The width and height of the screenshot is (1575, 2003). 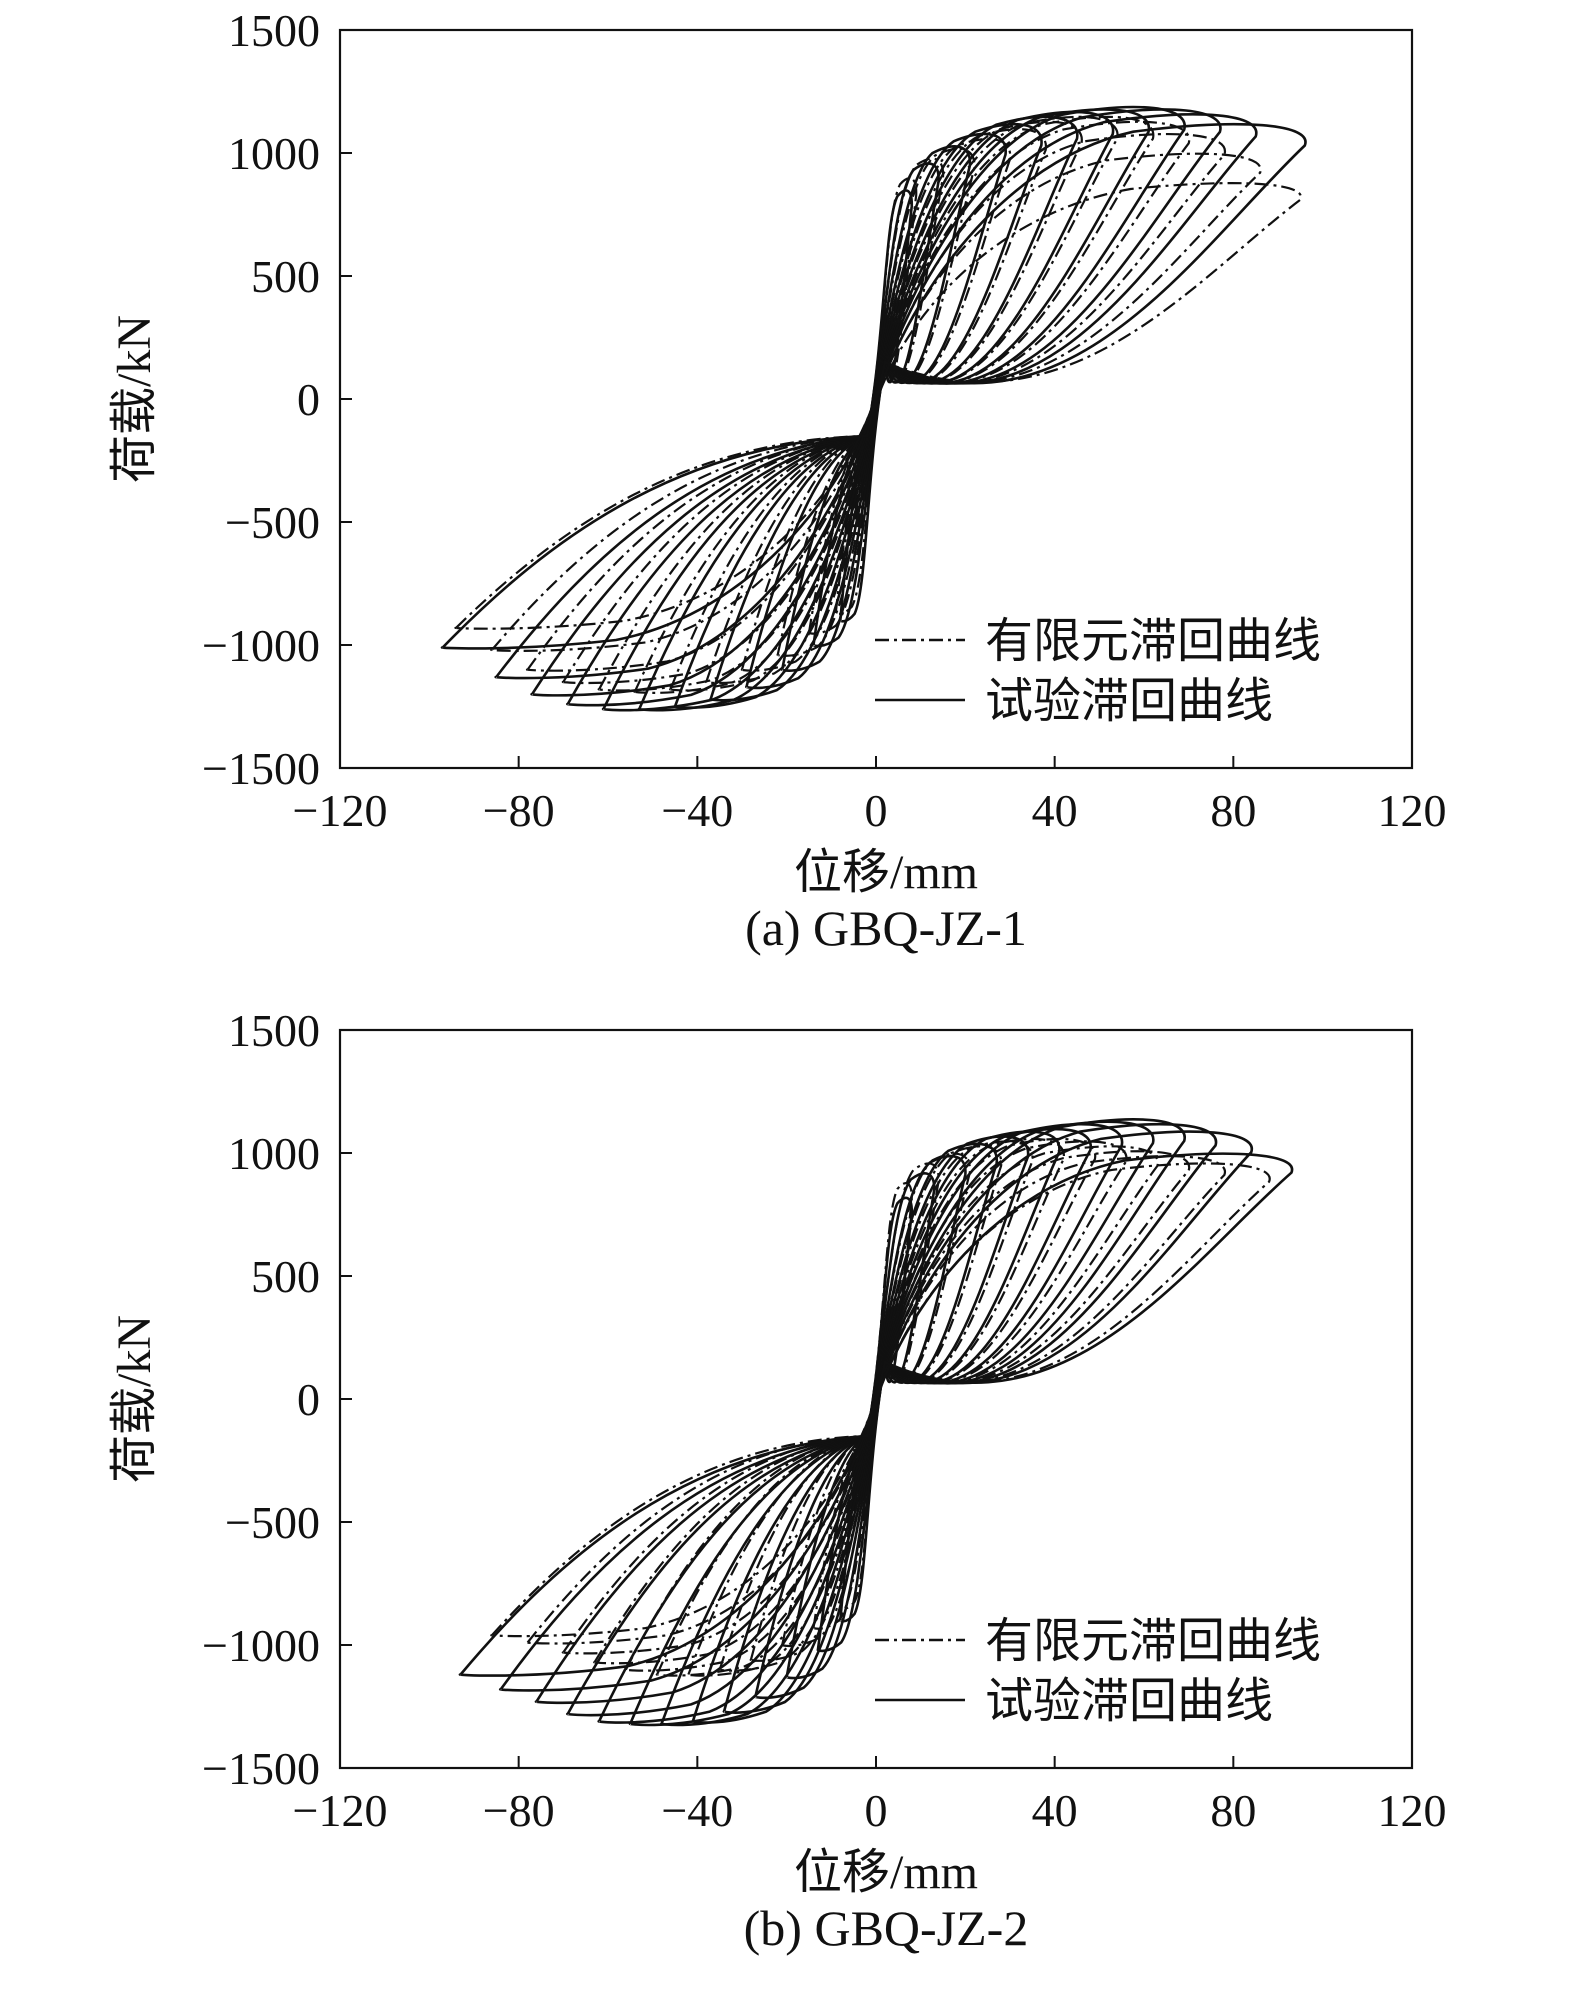 What do you see at coordinates (886, 928) in the screenshot?
I see `chart-caption: (a) GBQ-JZ-1` at bounding box center [886, 928].